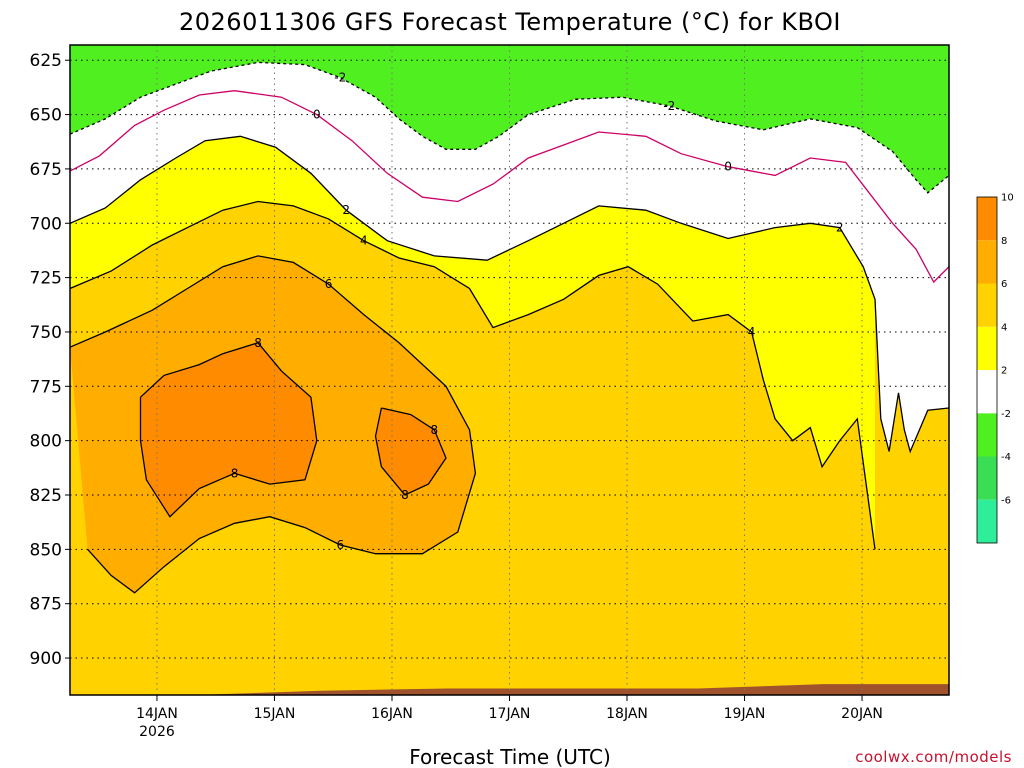 The width and height of the screenshot is (1024, 768). Describe the element at coordinates (1004, 284) in the screenshot. I see `colorbar-tick-label: 6` at that location.